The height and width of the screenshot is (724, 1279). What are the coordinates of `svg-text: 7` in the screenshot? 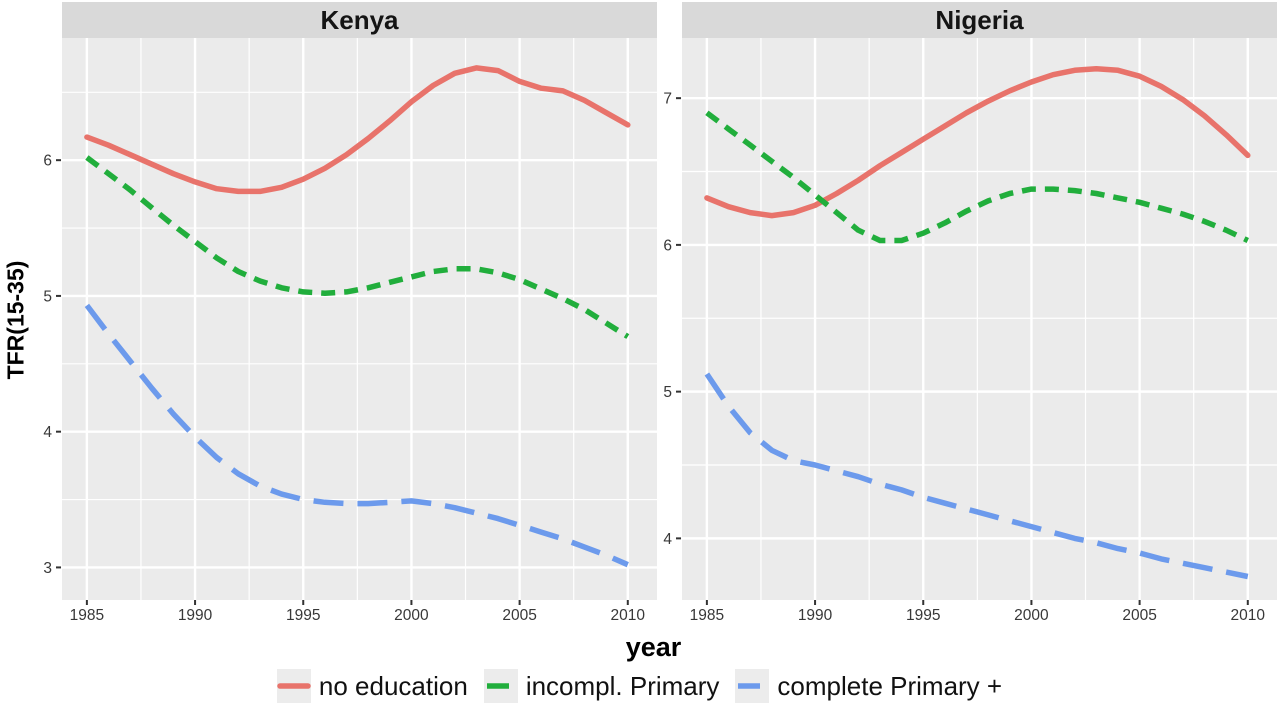 It's located at (667, 99).